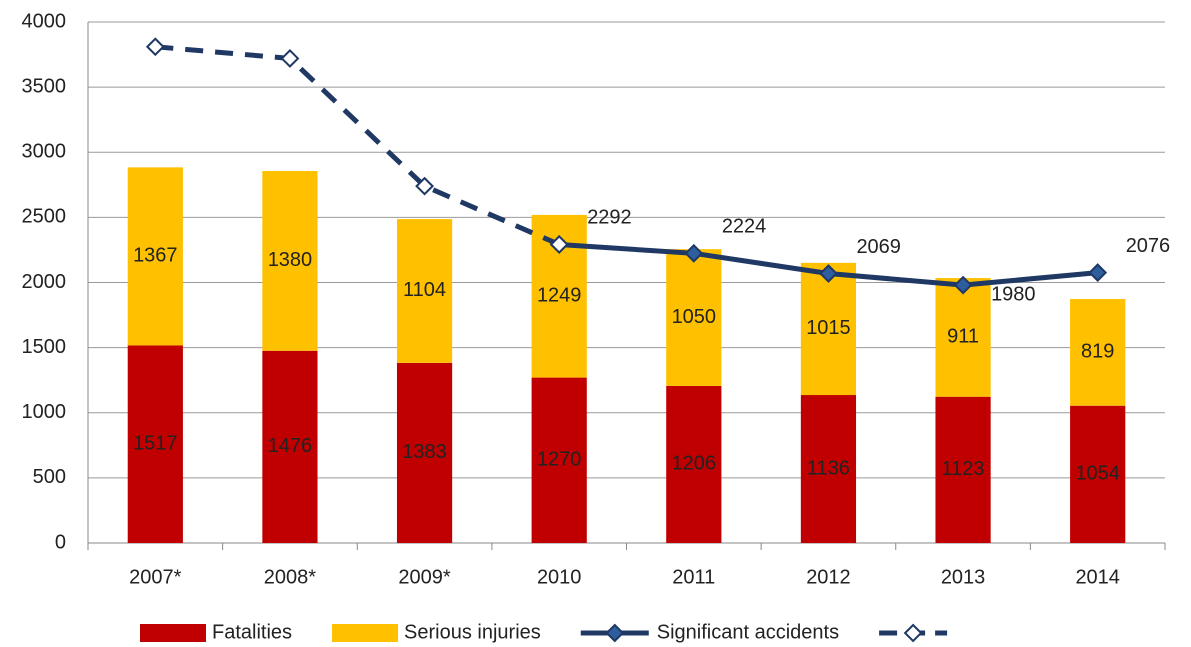 This screenshot has width=1191, height=647. I want to click on y-tick-label: 3500, so click(44, 86).